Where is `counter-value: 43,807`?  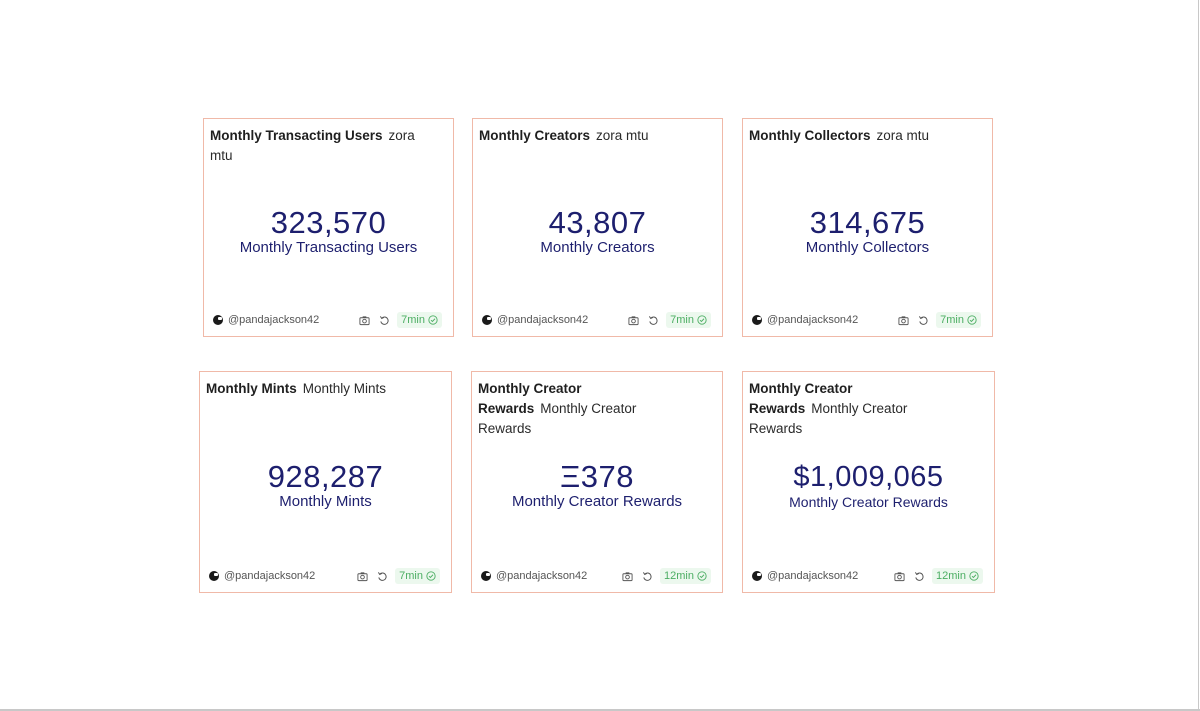 counter-value: 43,807 is located at coordinates (597, 222).